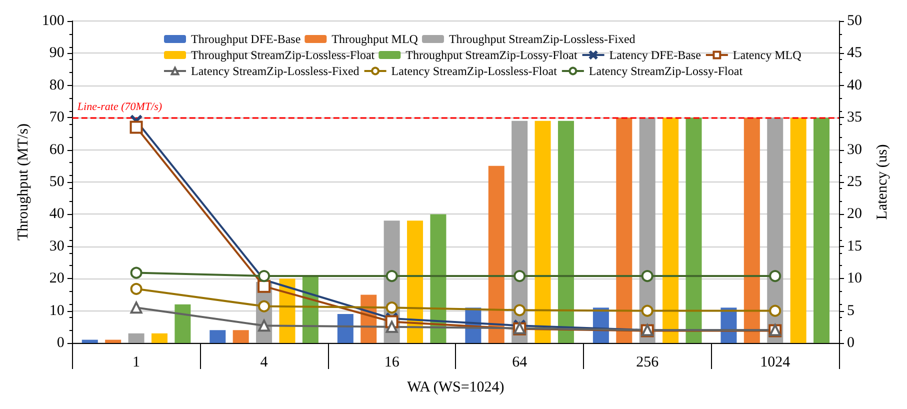 Image resolution: width=907 pixels, height=409 pixels. I want to click on y-axis-title: Throughput (MT/s), so click(24, 182).